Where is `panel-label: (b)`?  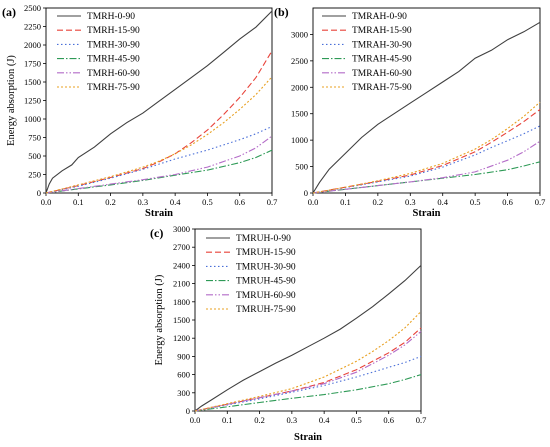
panel-label: (b) is located at coordinates (281, 12).